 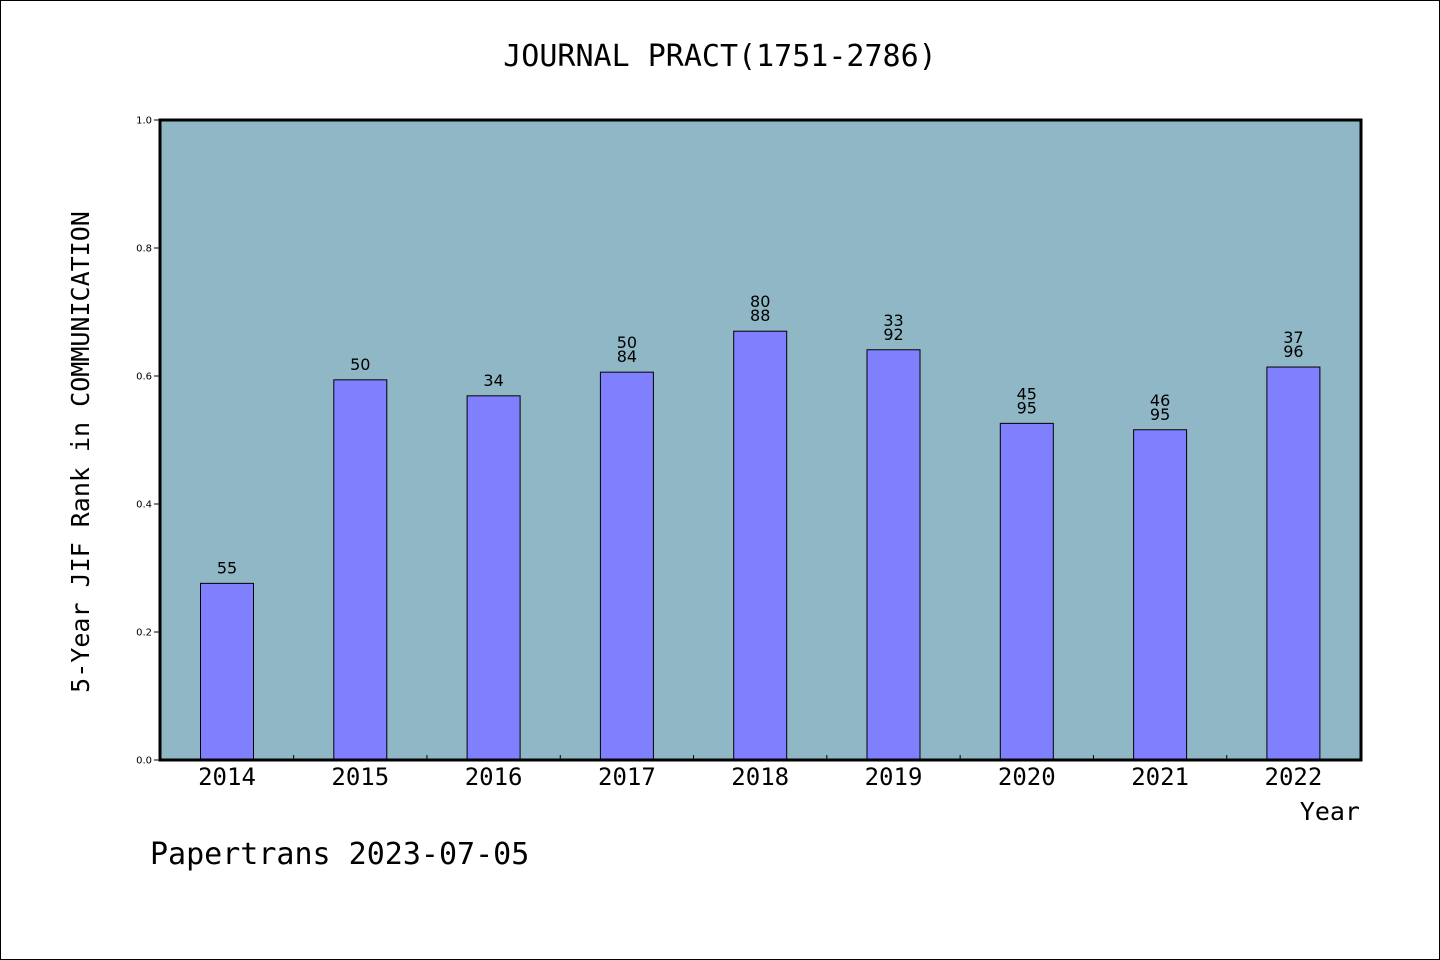 What do you see at coordinates (1330, 811) in the screenshot?
I see `x-axis-label: Year` at bounding box center [1330, 811].